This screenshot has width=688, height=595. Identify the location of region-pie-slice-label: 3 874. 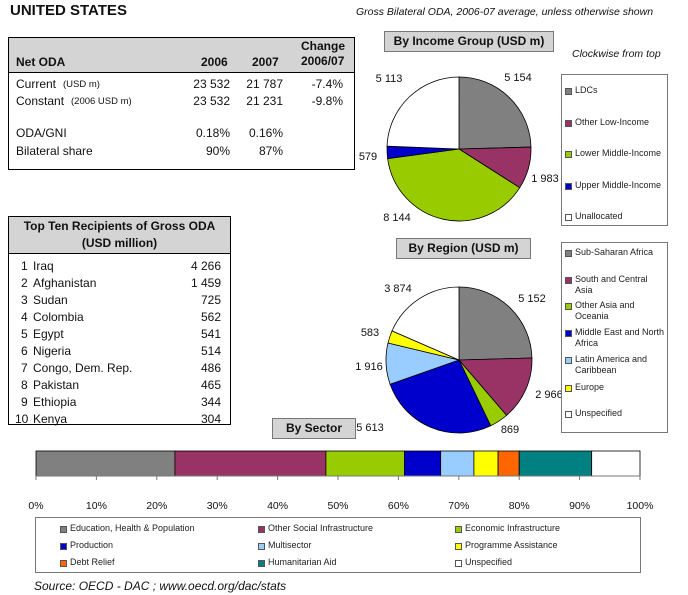
(398, 289).